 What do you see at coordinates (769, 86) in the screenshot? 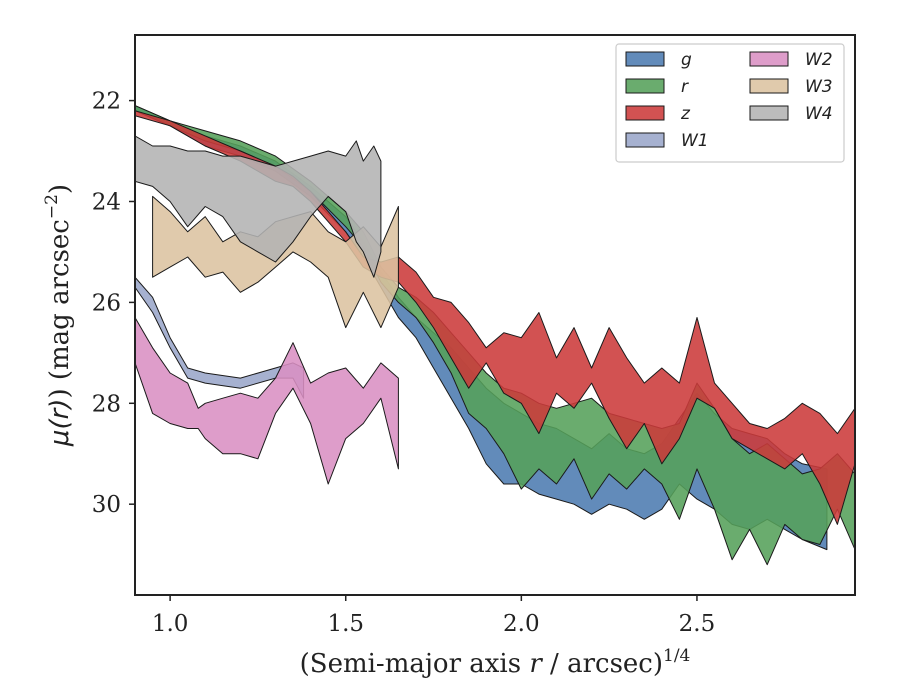
I see `legend-swatch-w3` at bounding box center [769, 86].